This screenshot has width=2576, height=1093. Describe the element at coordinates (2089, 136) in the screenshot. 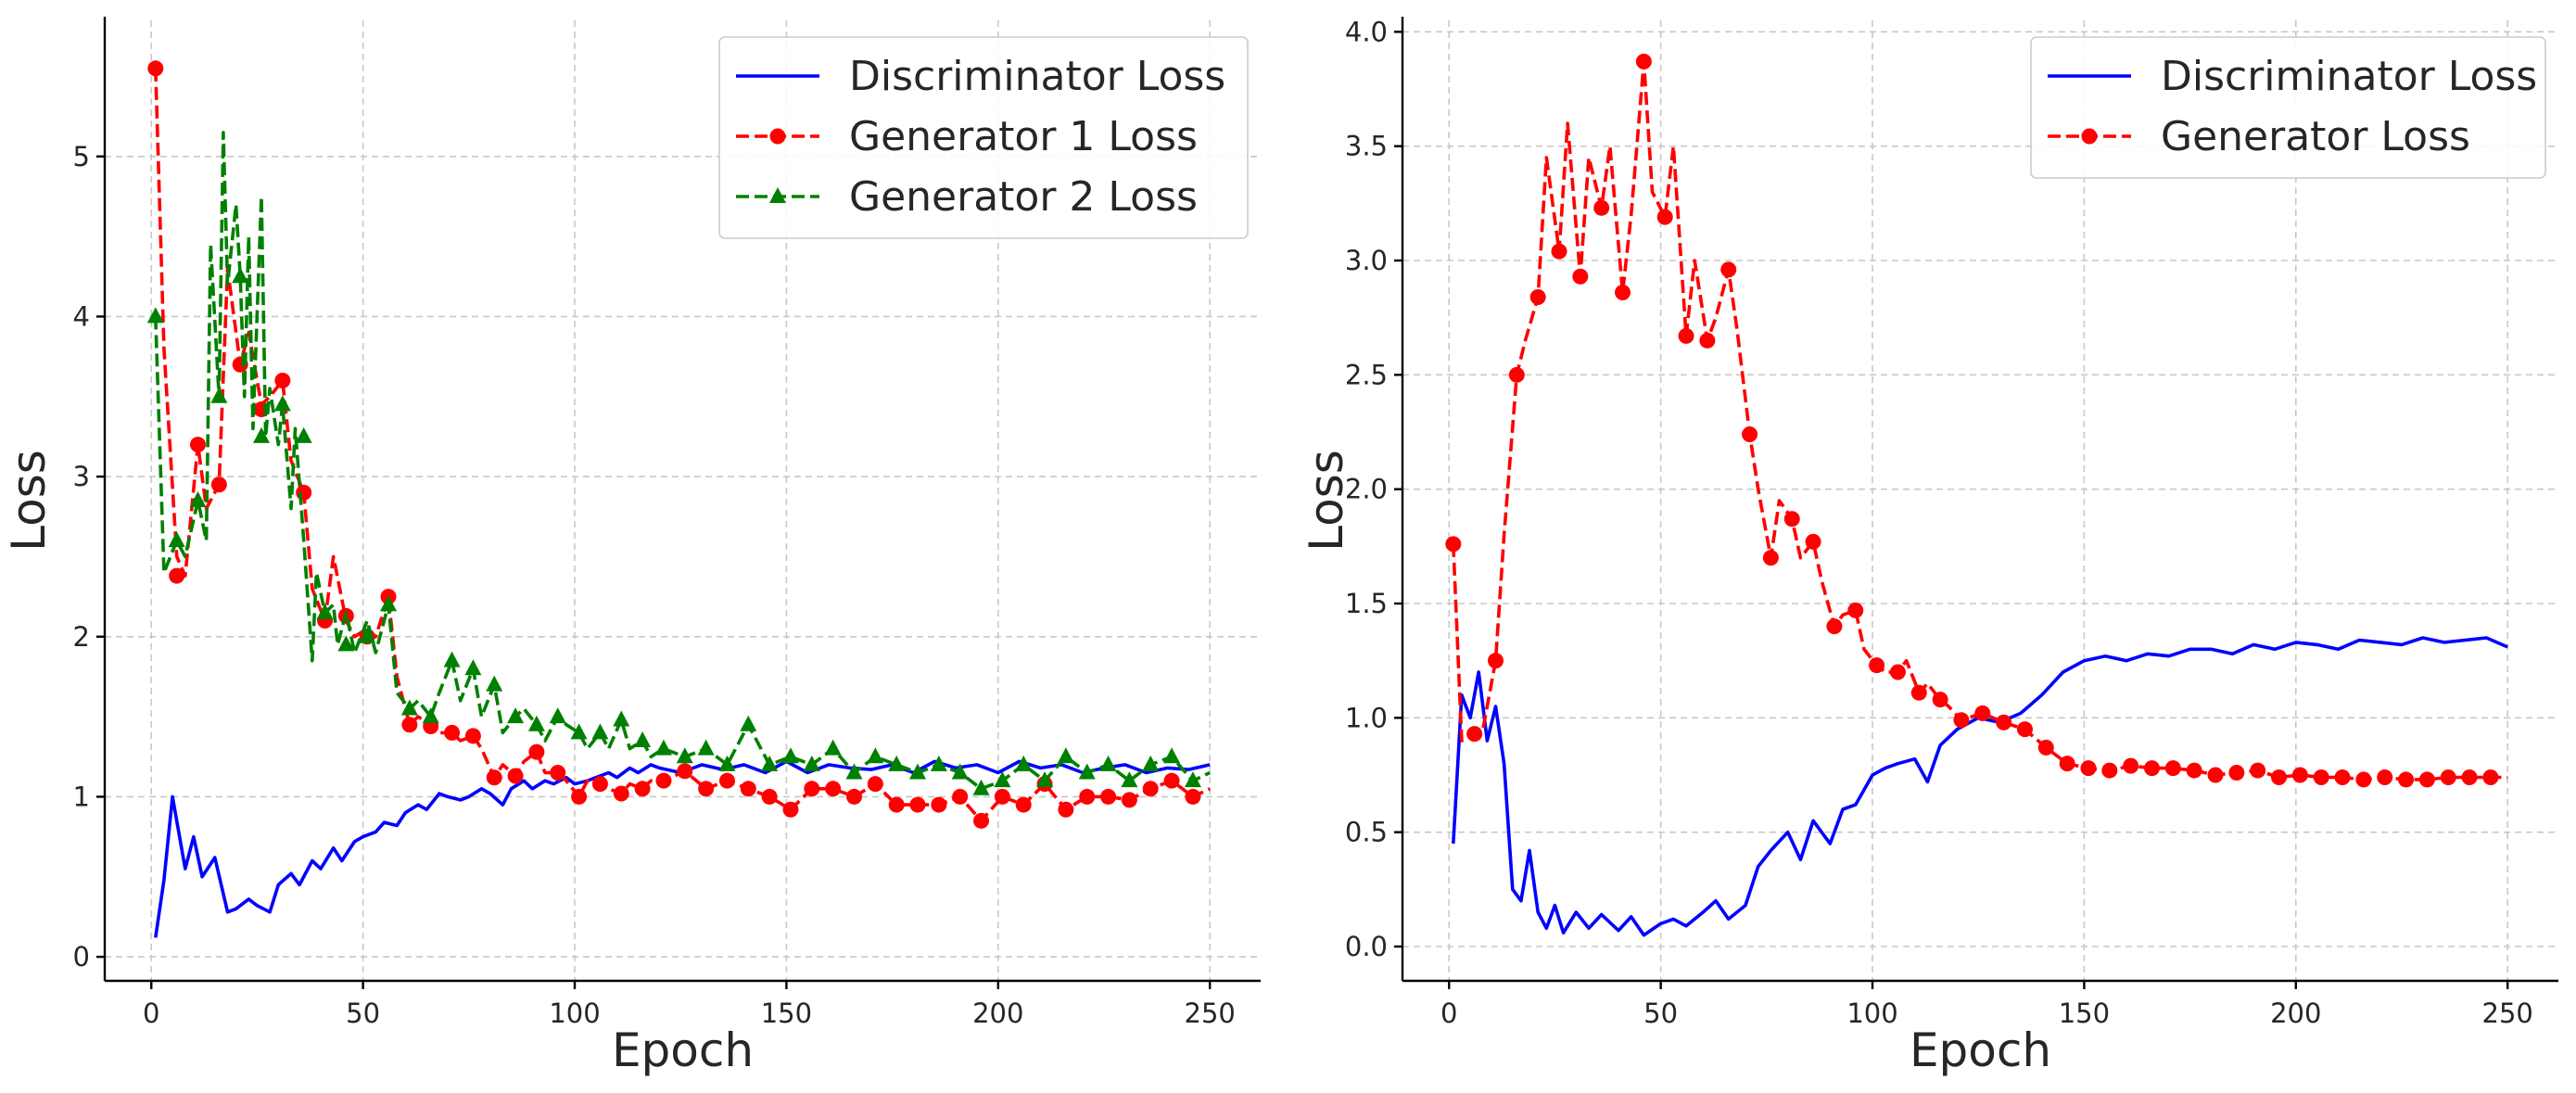

I see `legend-marker` at that location.